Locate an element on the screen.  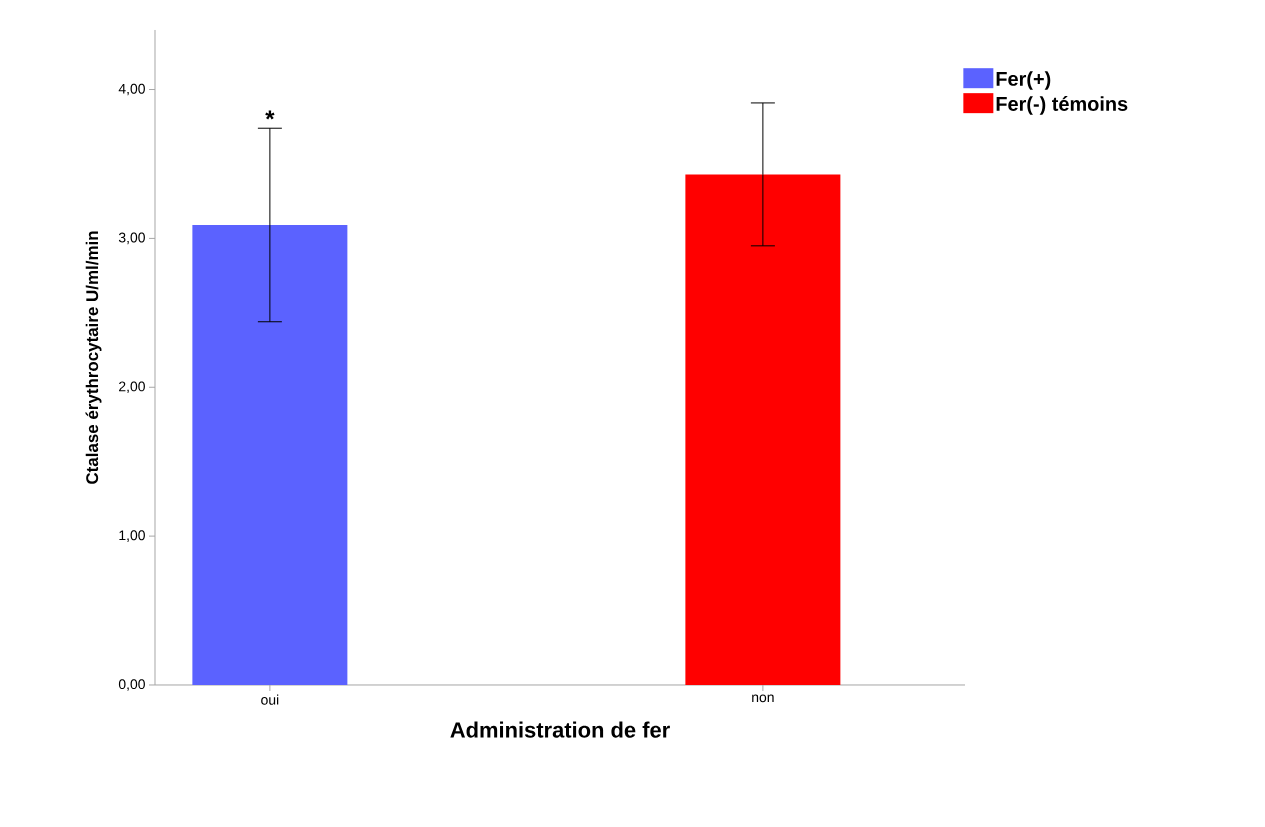
y-tick-label: 0,00 is located at coordinates (131, 685).